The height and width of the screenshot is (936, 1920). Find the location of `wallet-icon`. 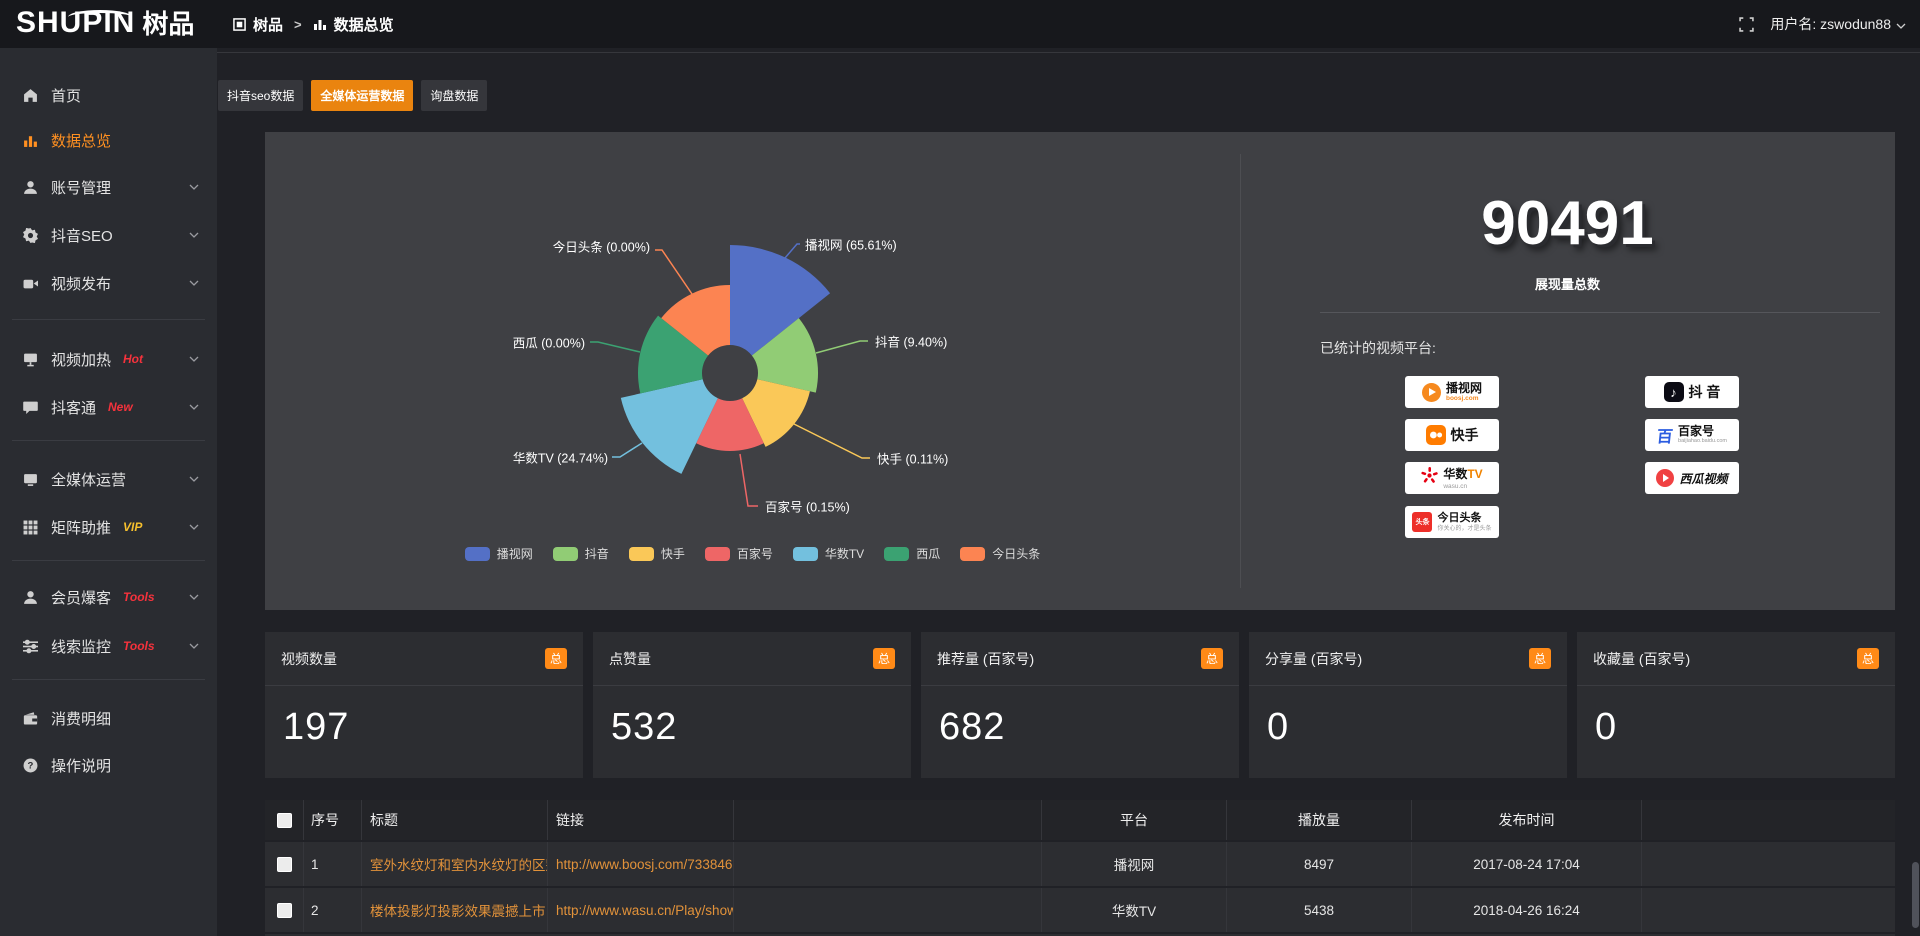

wallet-icon is located at coordinates (30, 718).